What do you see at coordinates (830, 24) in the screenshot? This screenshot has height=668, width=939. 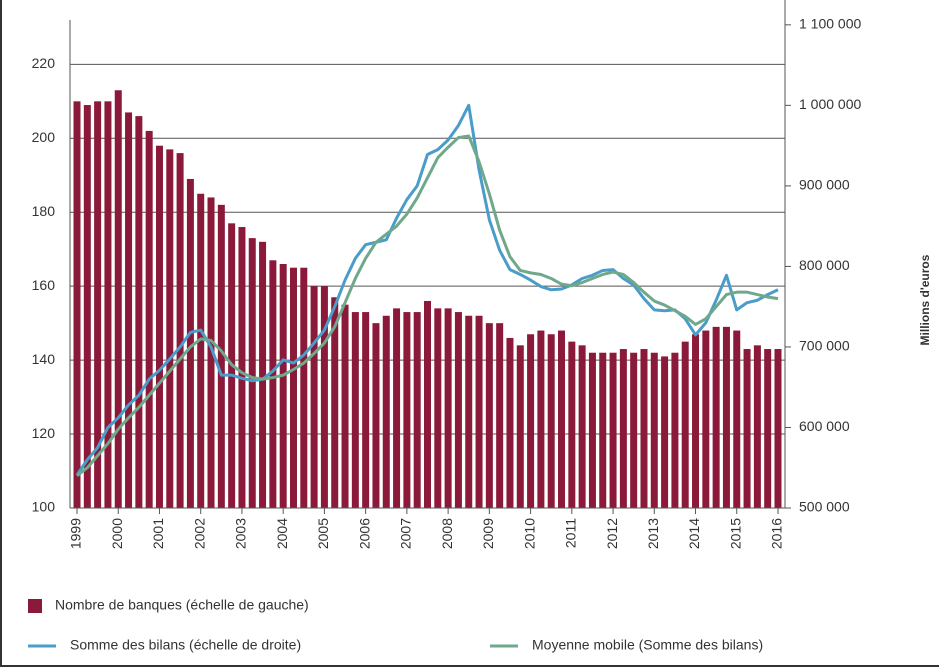 I see `y2-tick-label: 1 100 000` at bounding box center [830, 24].